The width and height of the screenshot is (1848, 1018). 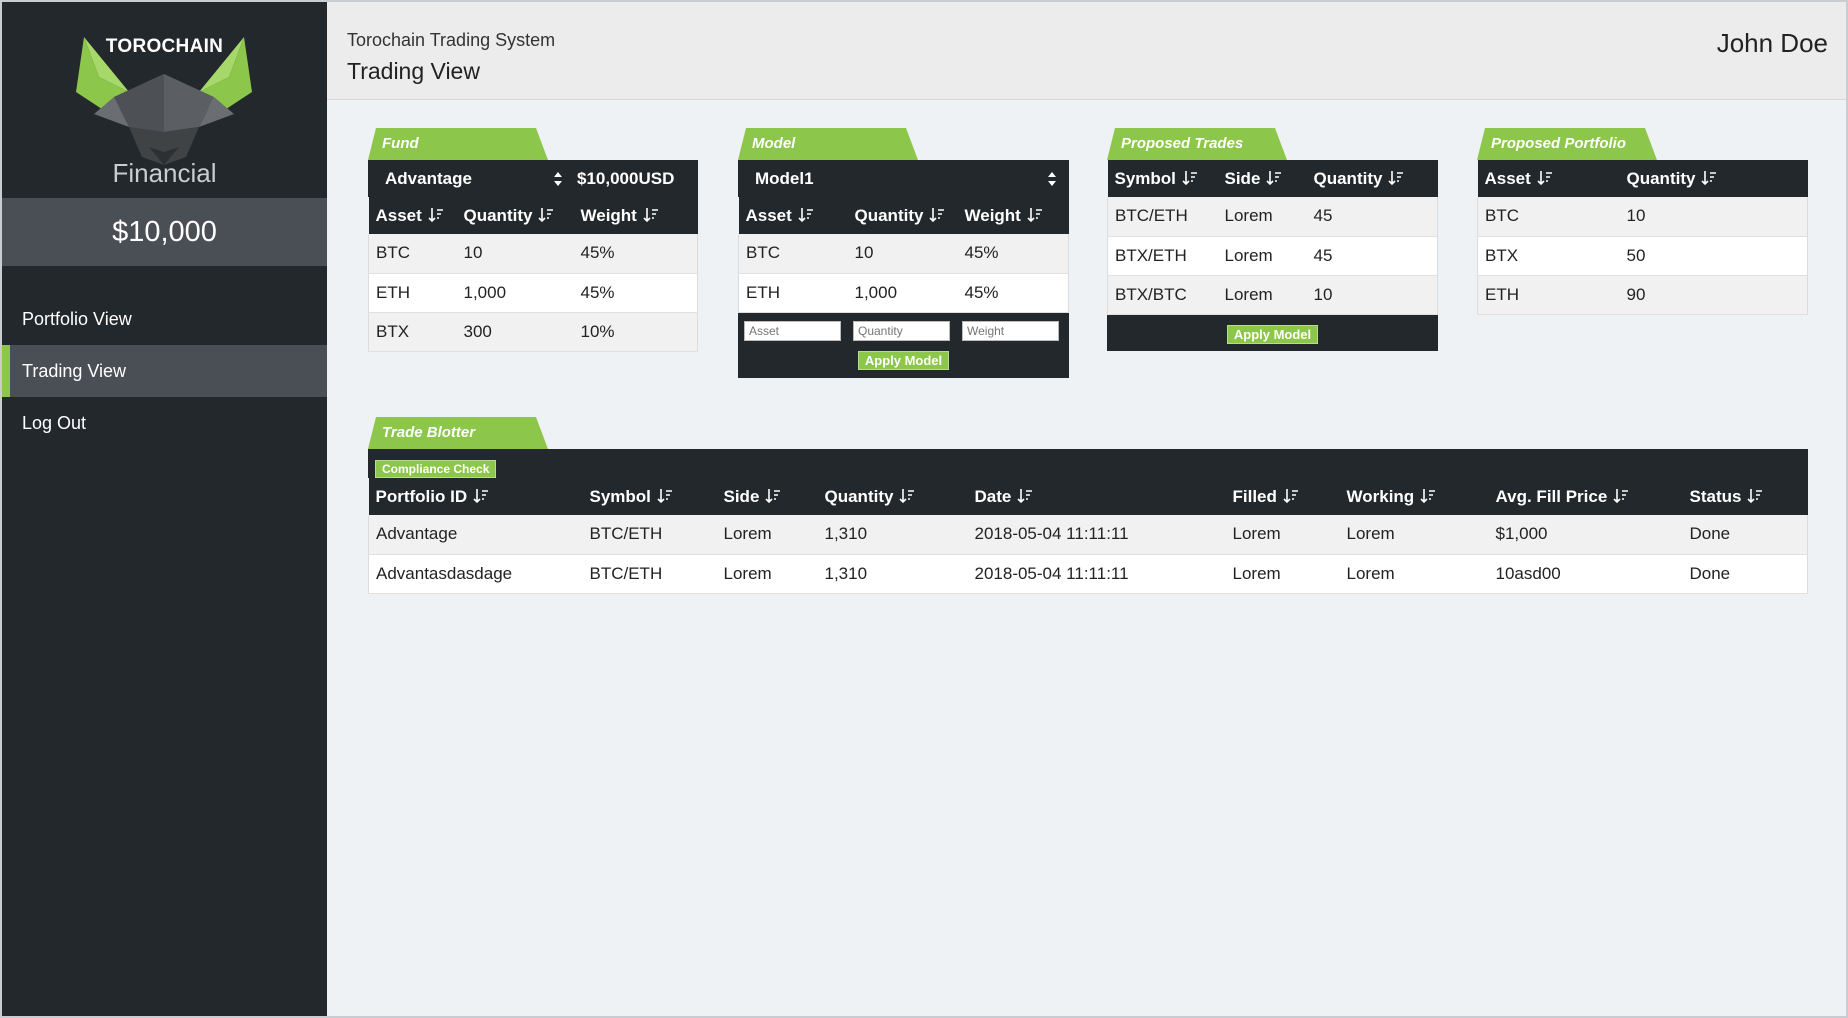 What do you see at coordinates (1010, 330) in the screenshot?
I see `weight-input` at bounding box center [1010, 330].